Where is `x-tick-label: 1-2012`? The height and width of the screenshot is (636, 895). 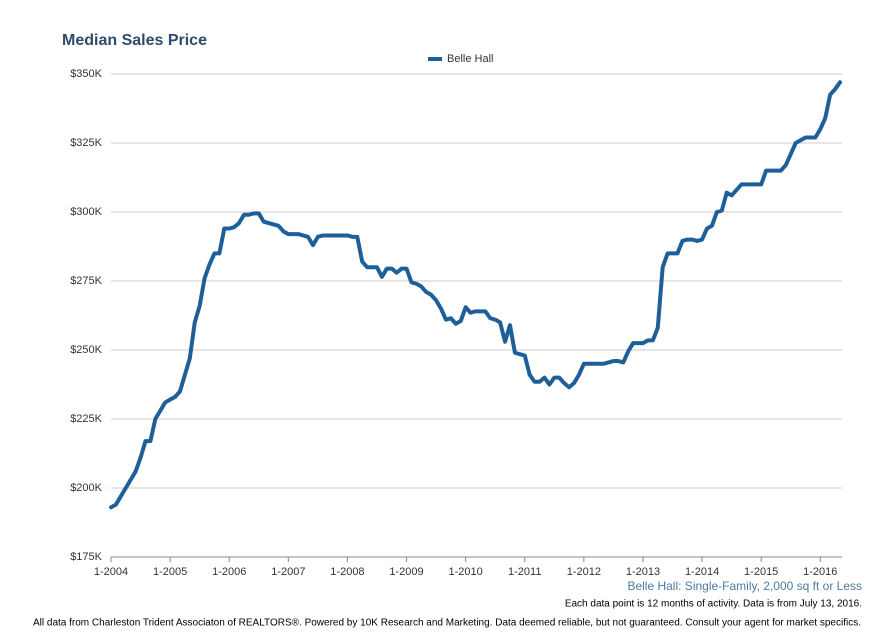 x-tick-label: 1-2012 is located at coordinates (584, 572).